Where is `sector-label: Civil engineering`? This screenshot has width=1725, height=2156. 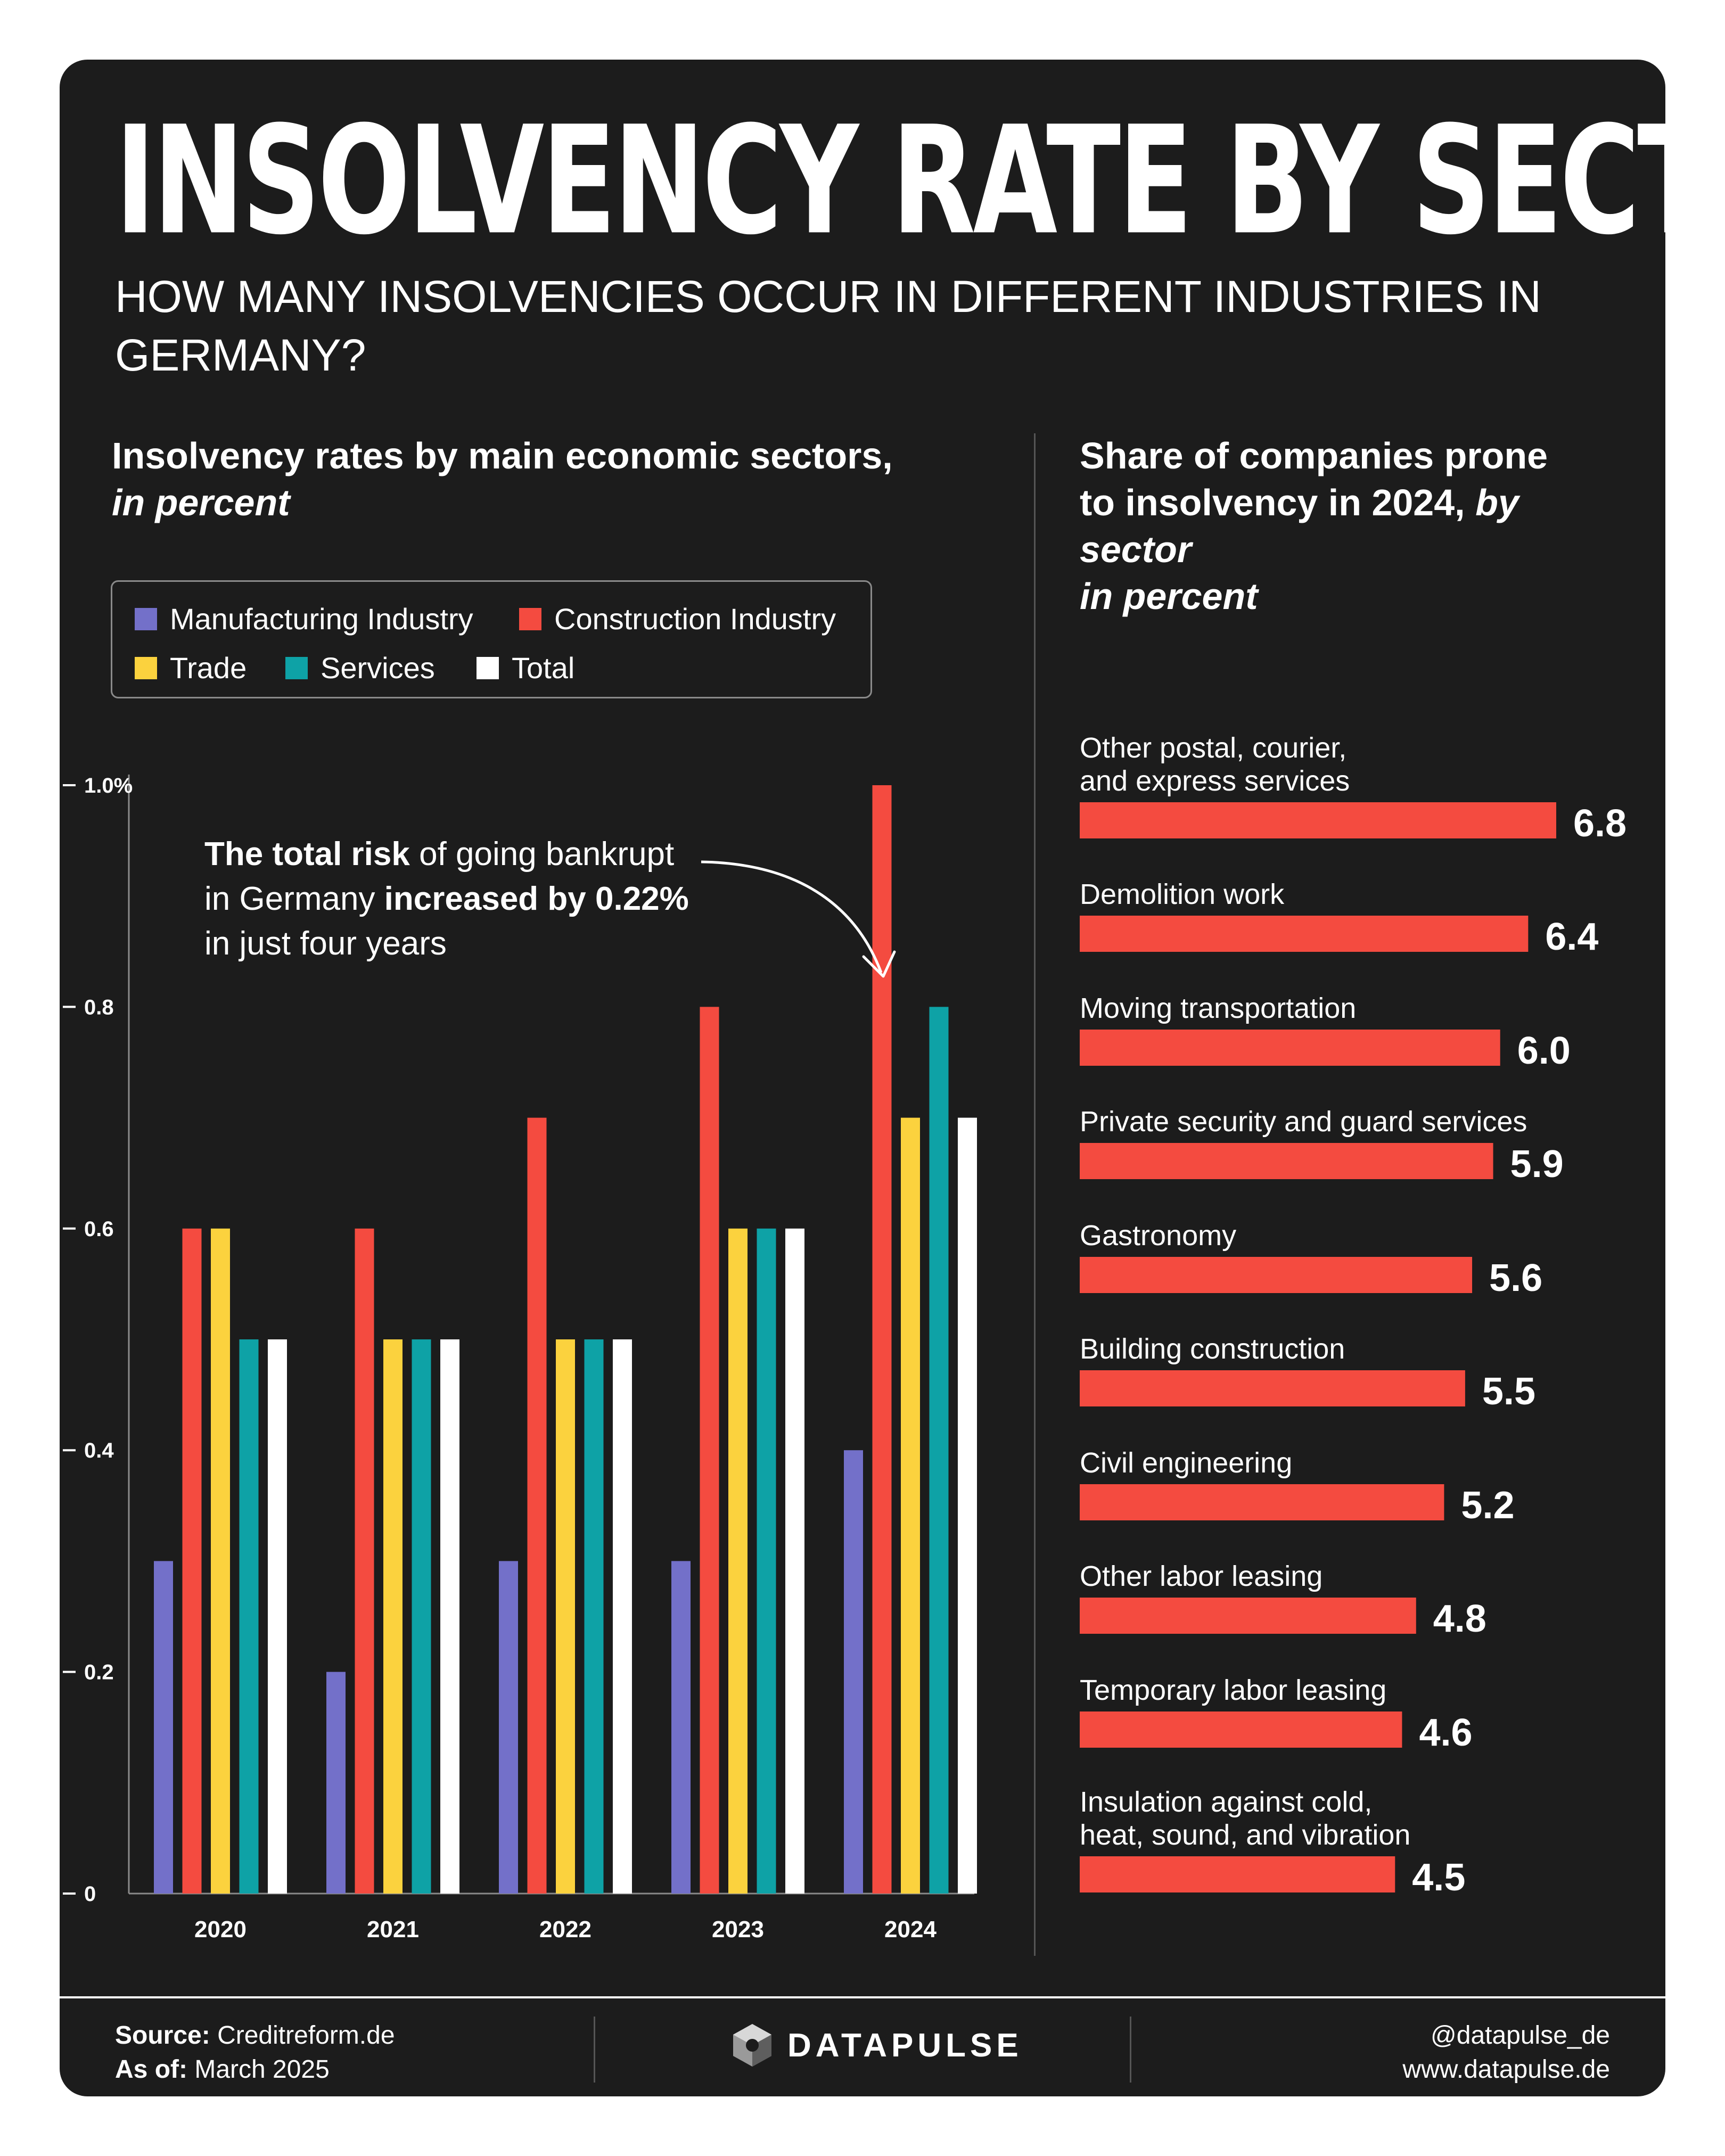
sector-label: Civil engineering is located at coordinates (1186, 1463).